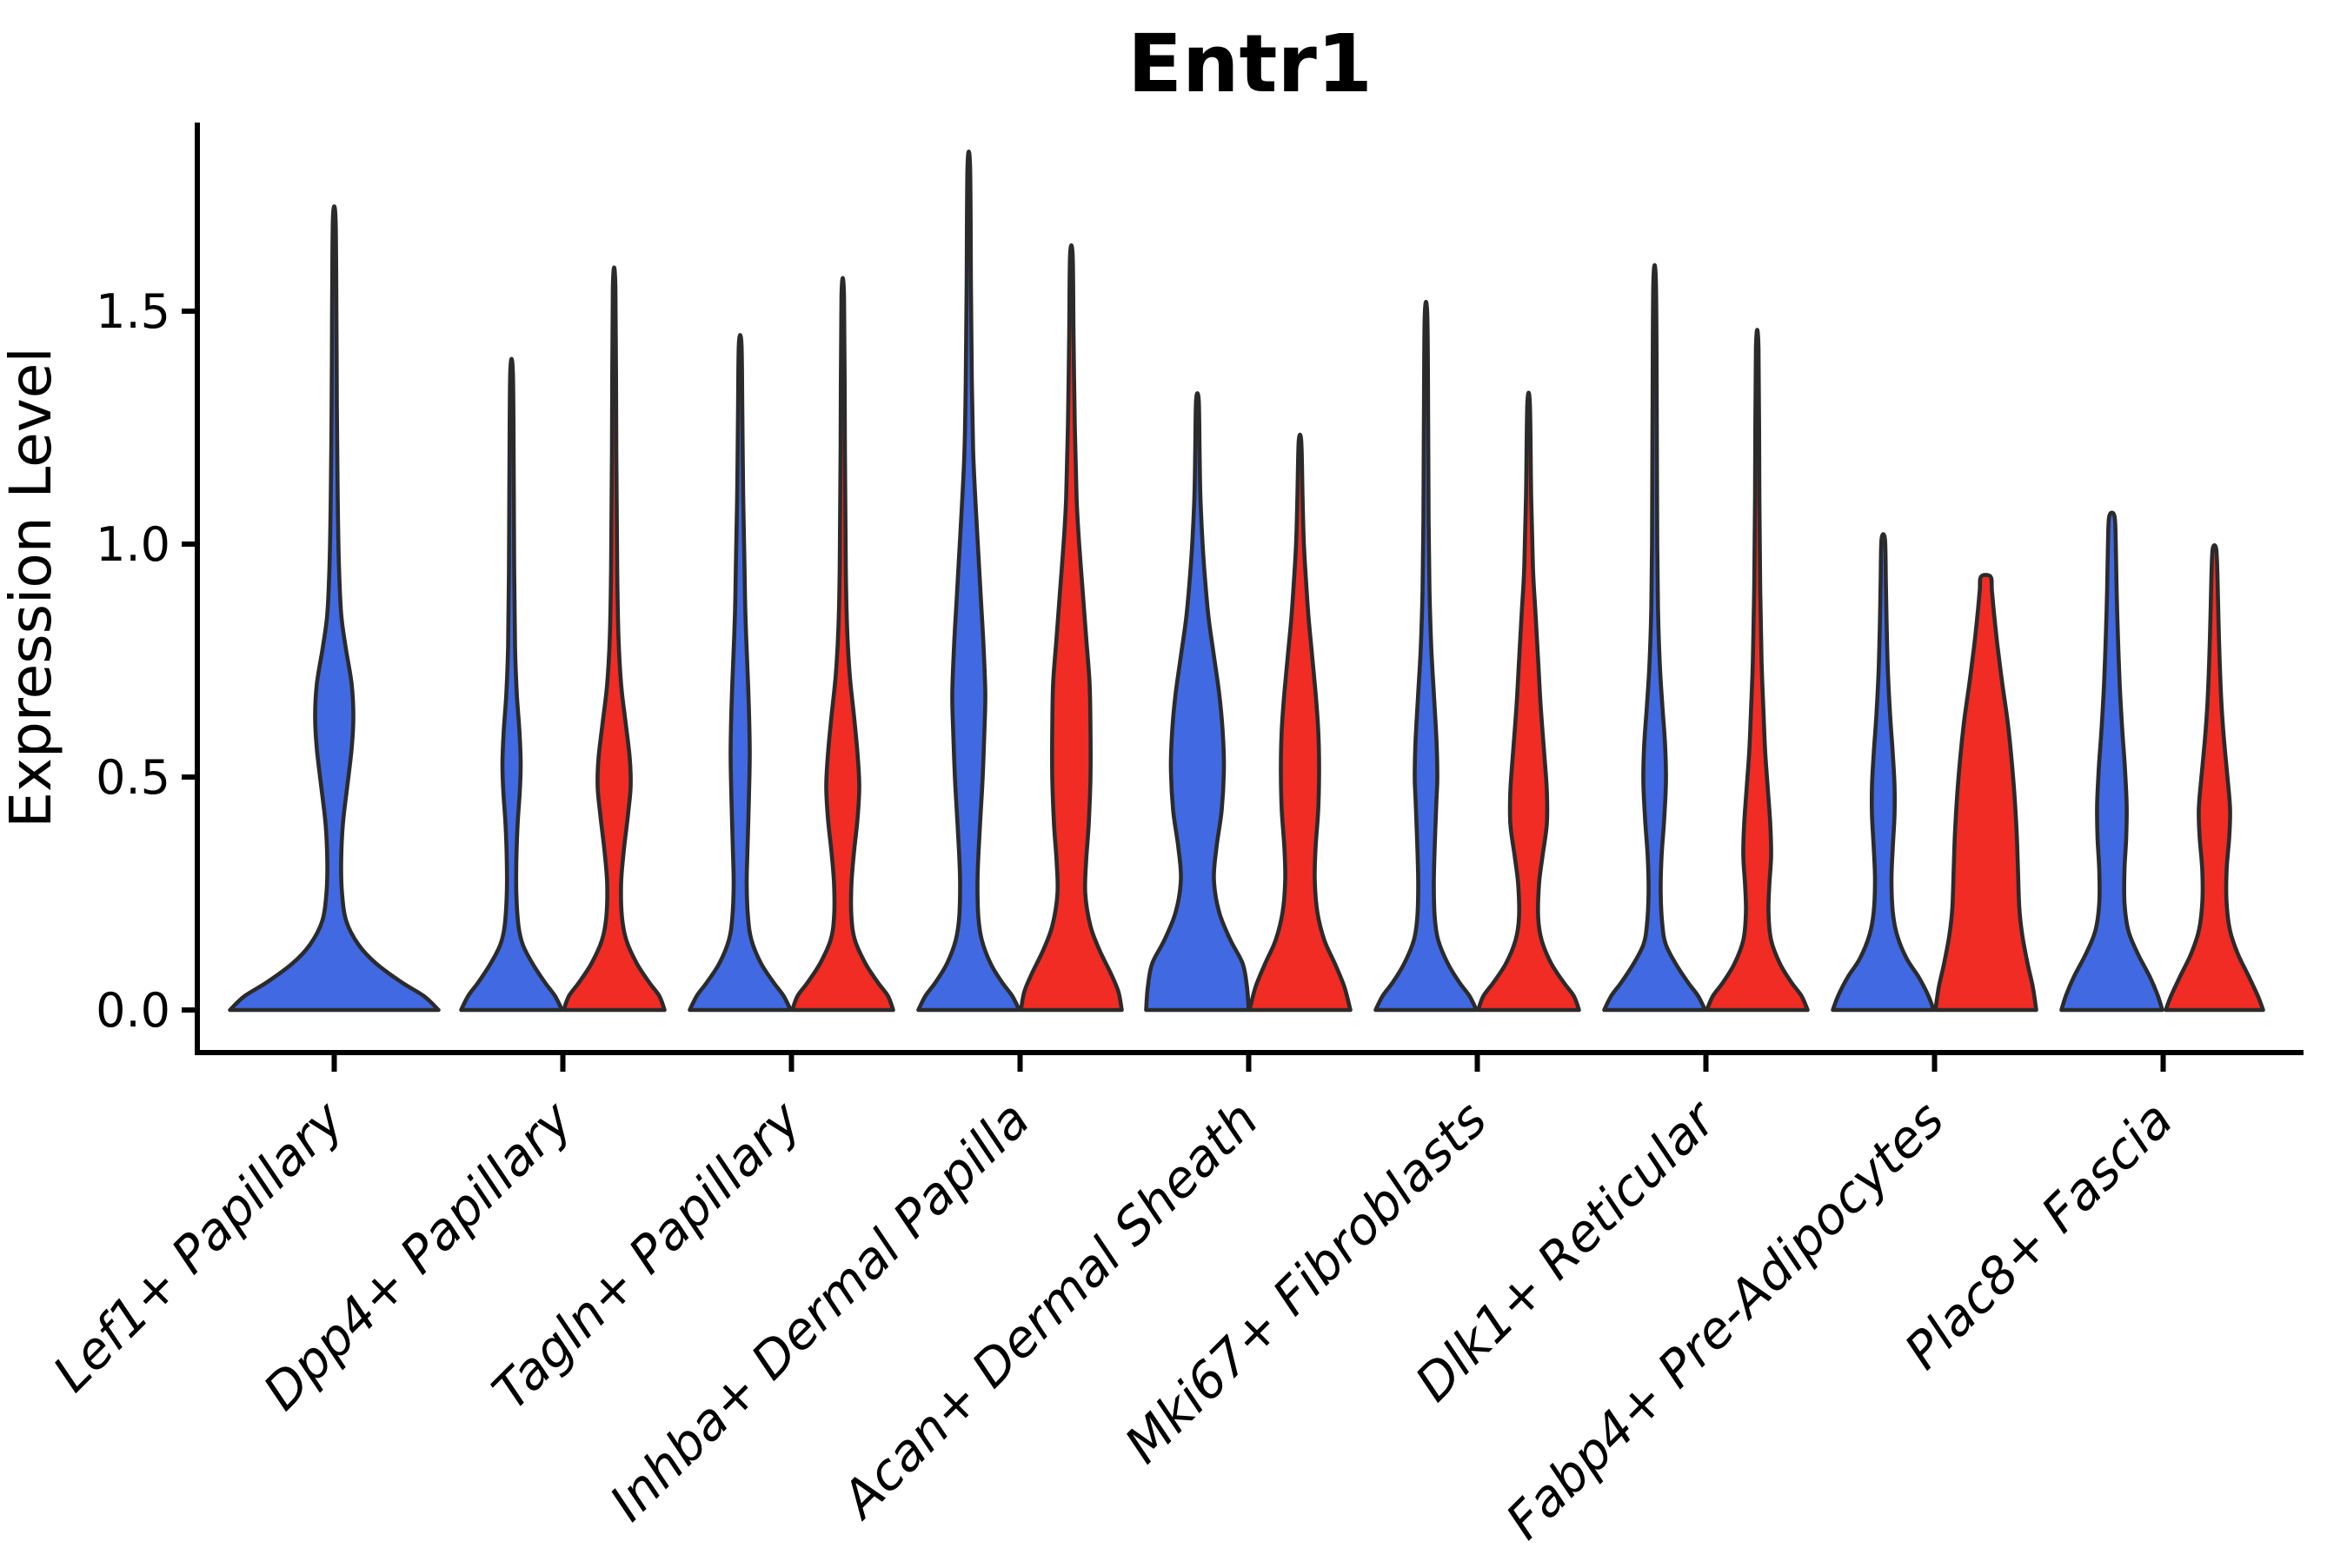  I want to click on violin-inhba-dermal-papilla-red, so click(1071, 628).